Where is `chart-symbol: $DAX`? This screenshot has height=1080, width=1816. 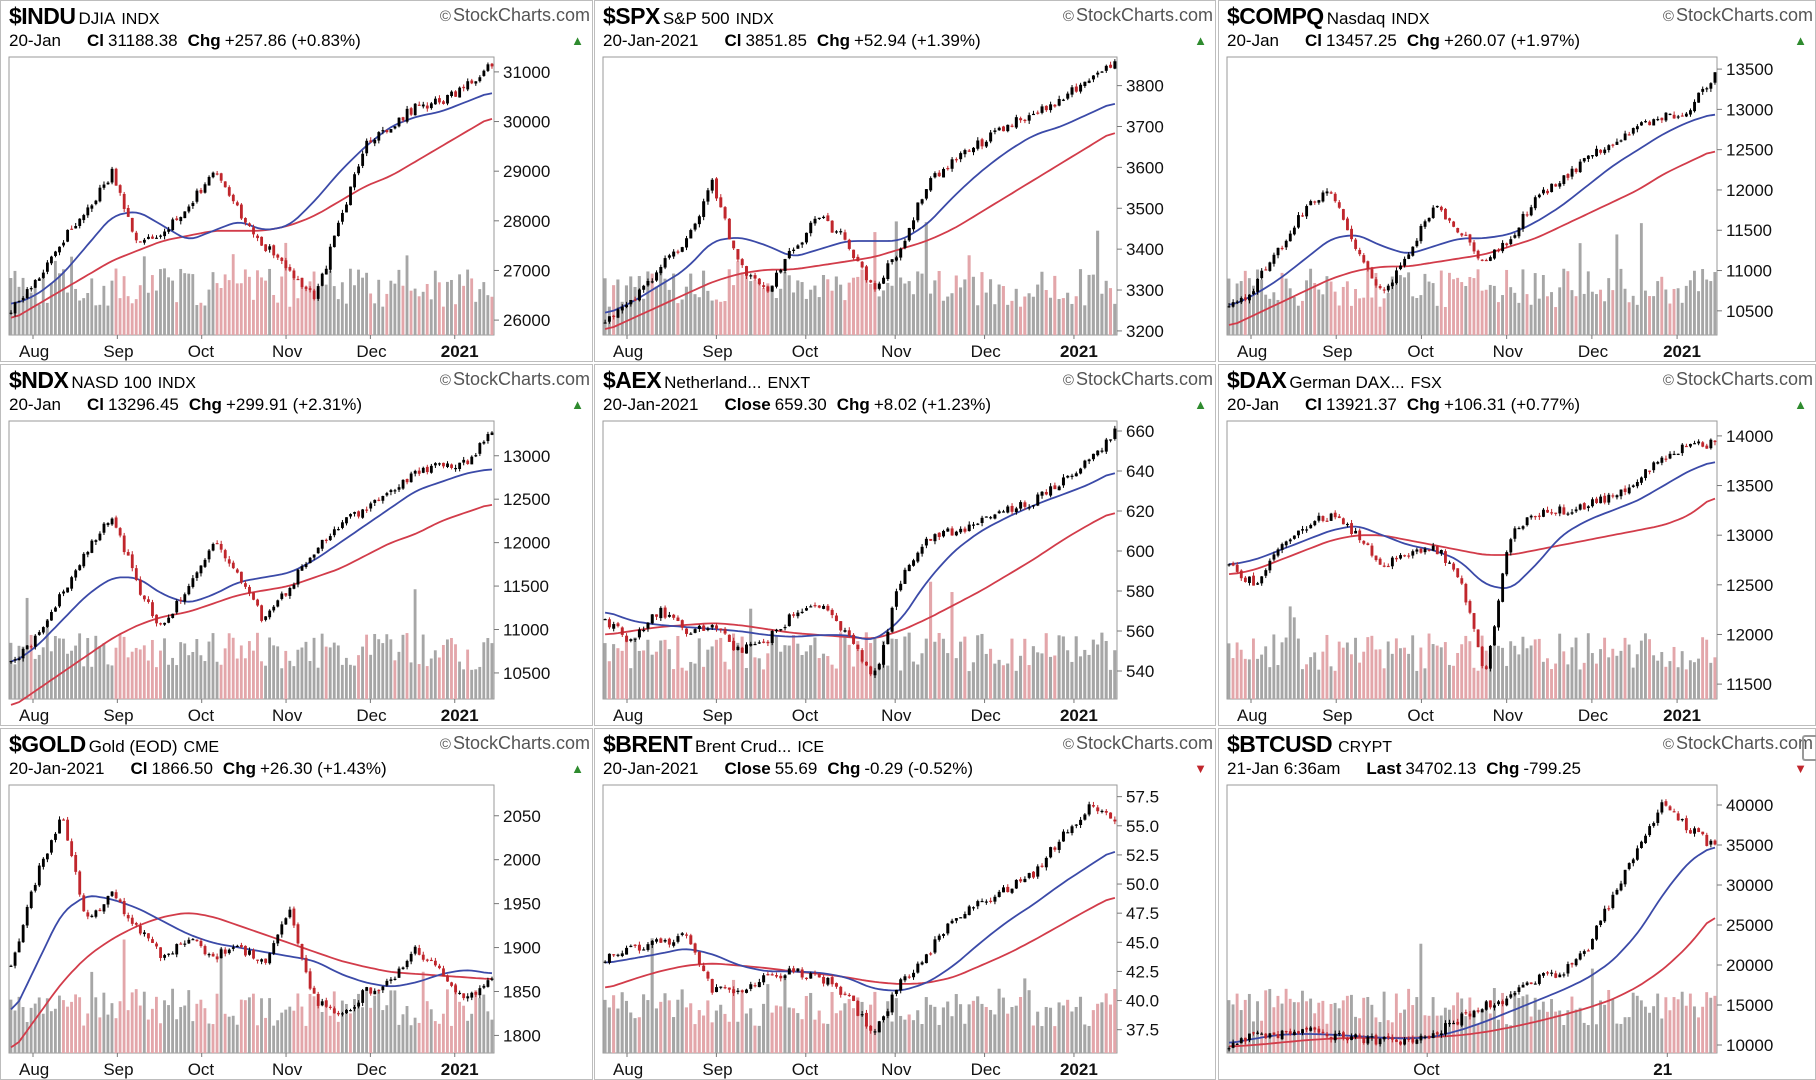
chart-symbol: $DAX is located at coordinates (1257, 380).